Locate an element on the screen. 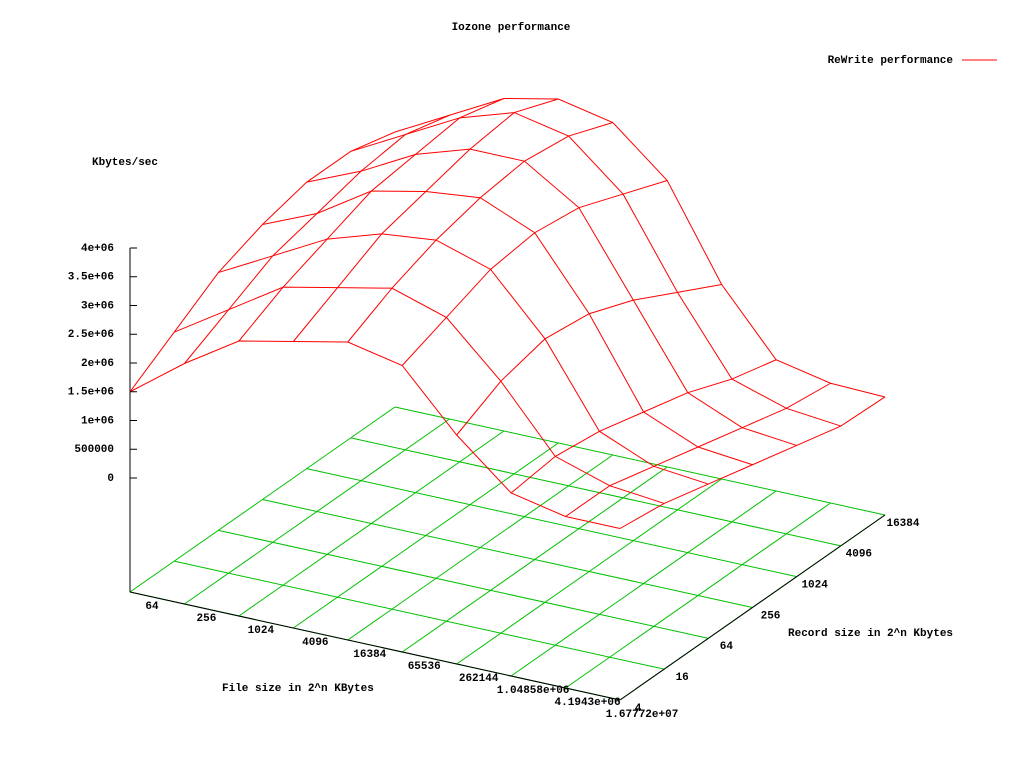  y-tick-label: 256 is located at coordinates (771, 616).